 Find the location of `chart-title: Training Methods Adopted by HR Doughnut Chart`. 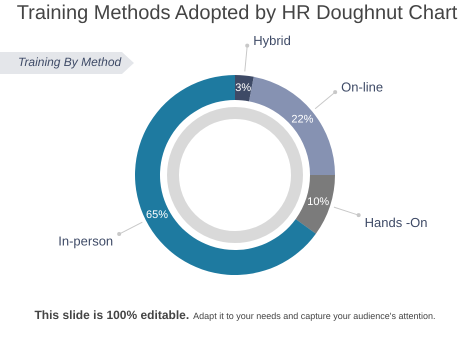

chart-title: Training Methods Adopted by HR Doughnut Chart is located at coordinates (237, 13).